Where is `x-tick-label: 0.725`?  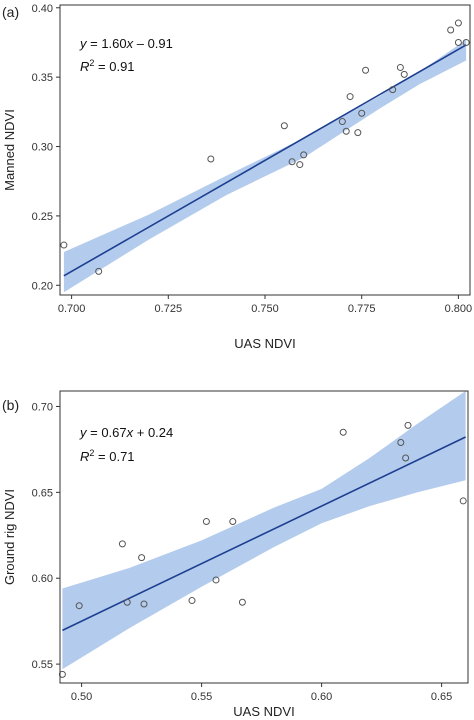 x-tick-label: 0.725 is located at coordinates (169, 309).